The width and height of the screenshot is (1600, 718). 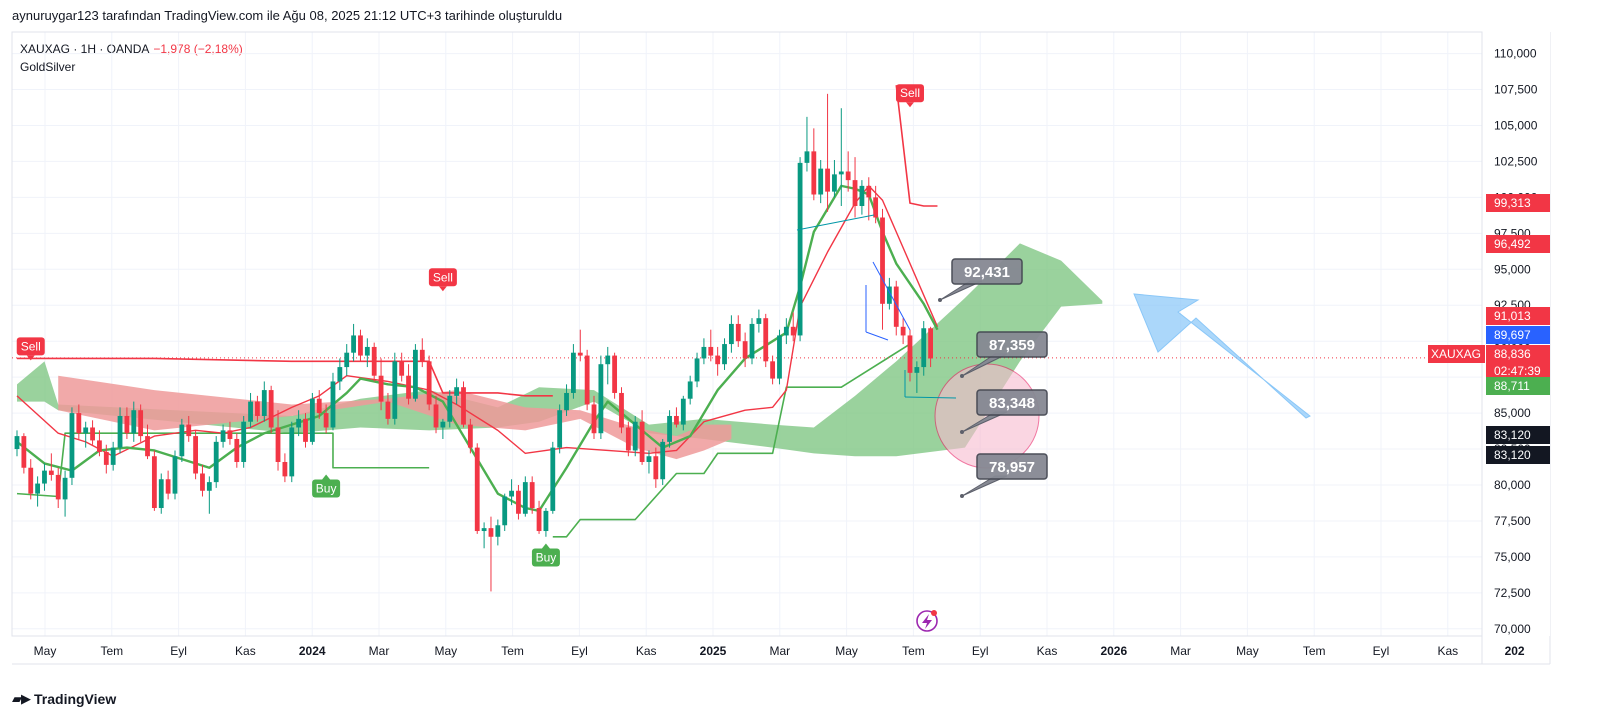 I want to click on price-change: −1,978 (−2,18%), so click(x=198, y=49).